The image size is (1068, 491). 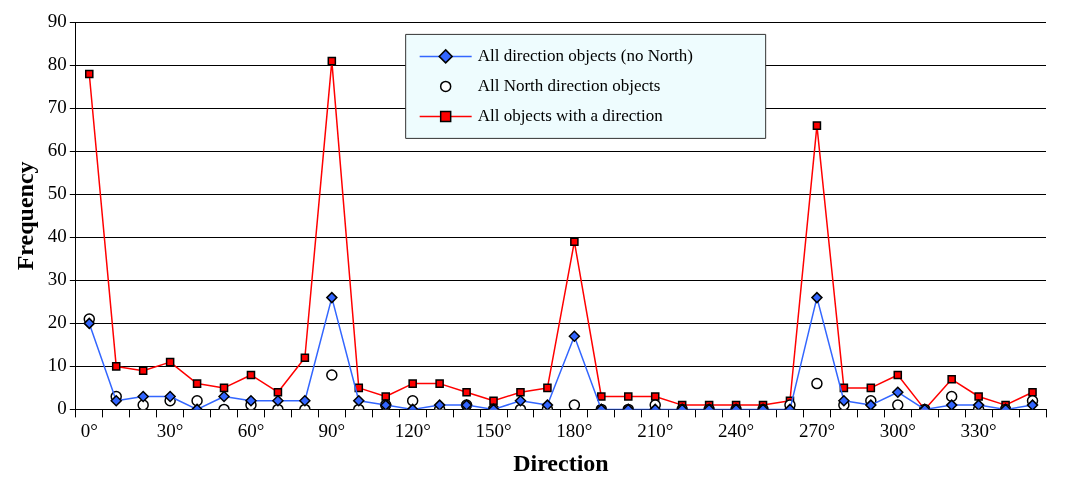 I want to click on legend-label: All North direction objects, so click(x=569, y=85).